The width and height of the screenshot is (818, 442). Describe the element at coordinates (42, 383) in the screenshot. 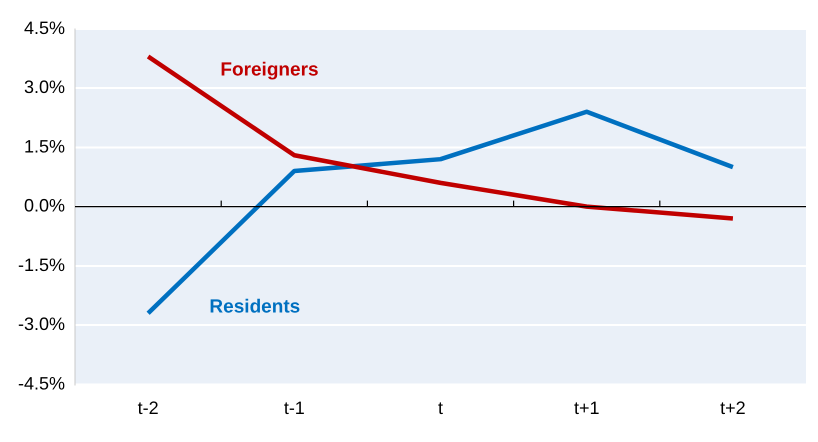

I see `y-tick-label: -4.5%` at that location.